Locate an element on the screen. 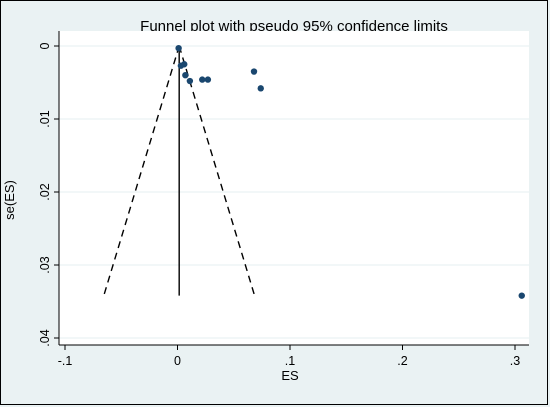 Image resolution: width=550 pixels, height=407 pixels. y-axis-title: se(ES) is located at coordinates (9, 200).